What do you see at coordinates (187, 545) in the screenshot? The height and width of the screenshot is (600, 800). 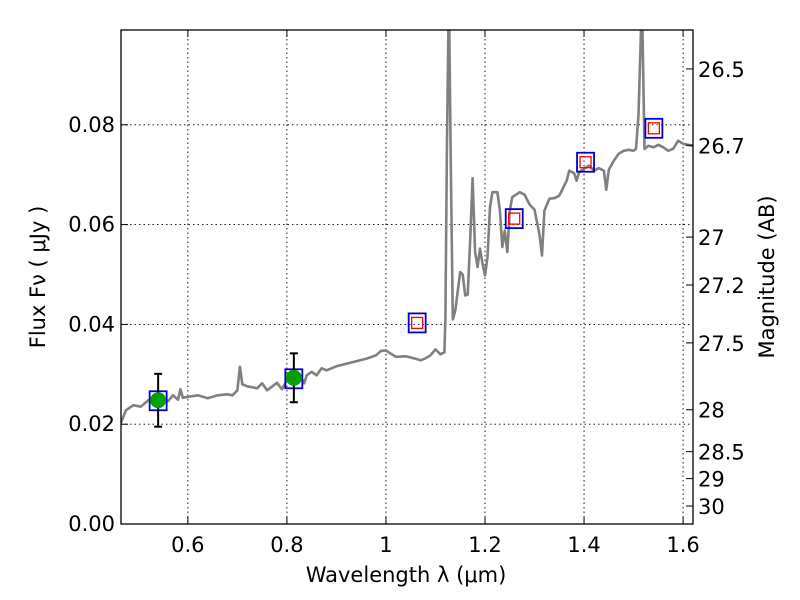 I see `x-tick-label: 0.6` at bounding box center [187, 545].